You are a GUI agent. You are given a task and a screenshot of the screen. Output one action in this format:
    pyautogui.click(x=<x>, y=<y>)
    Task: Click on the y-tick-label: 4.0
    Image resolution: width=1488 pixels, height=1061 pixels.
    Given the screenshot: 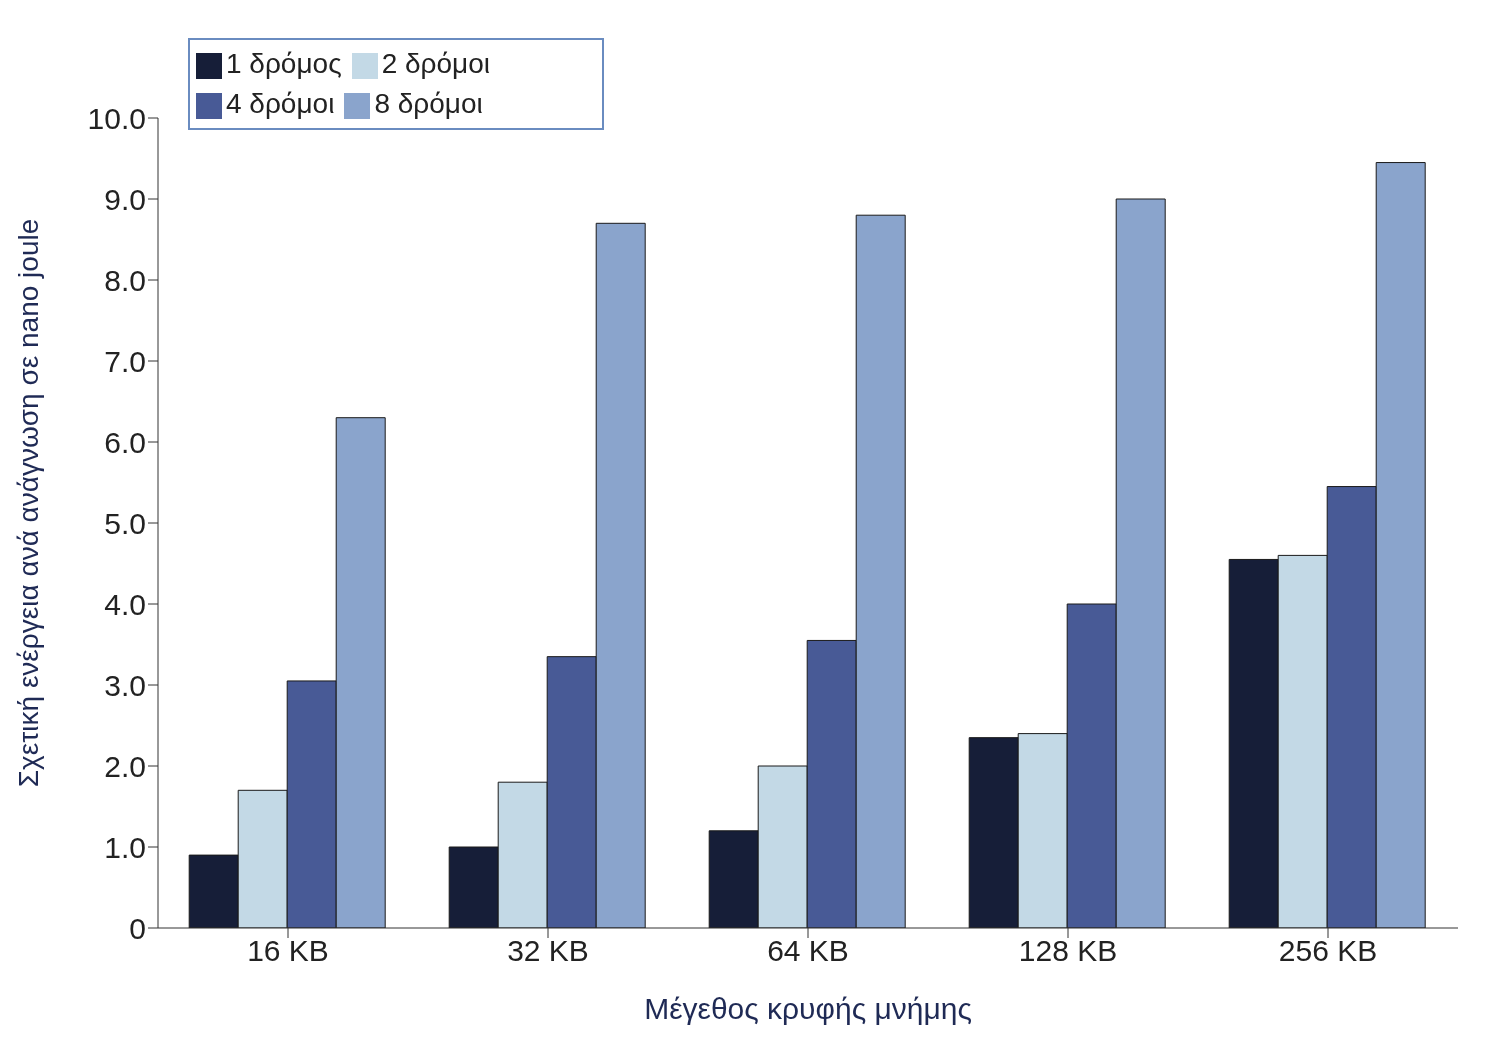 What is the action you would take?
    pyautogui.click(x=125, y=604)
    